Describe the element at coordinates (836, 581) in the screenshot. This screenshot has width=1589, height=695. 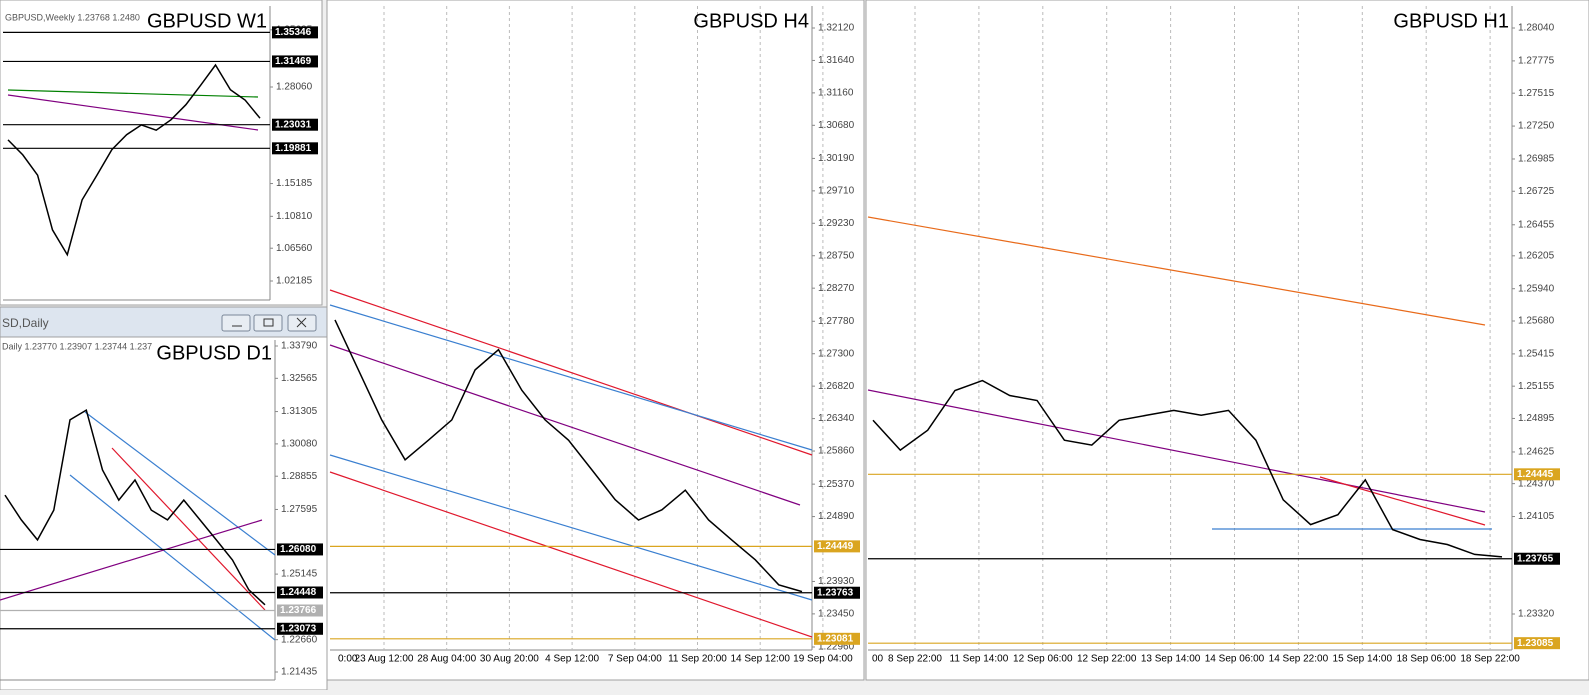
I see `y-tick-label: 1.23930` at that location.